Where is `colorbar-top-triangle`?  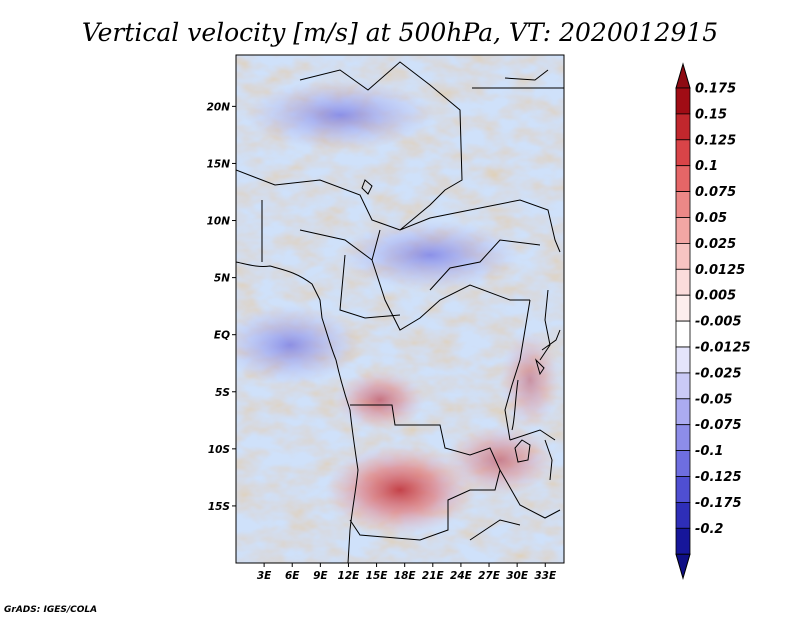 colorbar-top-triangle is located at coordinates (683, 75).